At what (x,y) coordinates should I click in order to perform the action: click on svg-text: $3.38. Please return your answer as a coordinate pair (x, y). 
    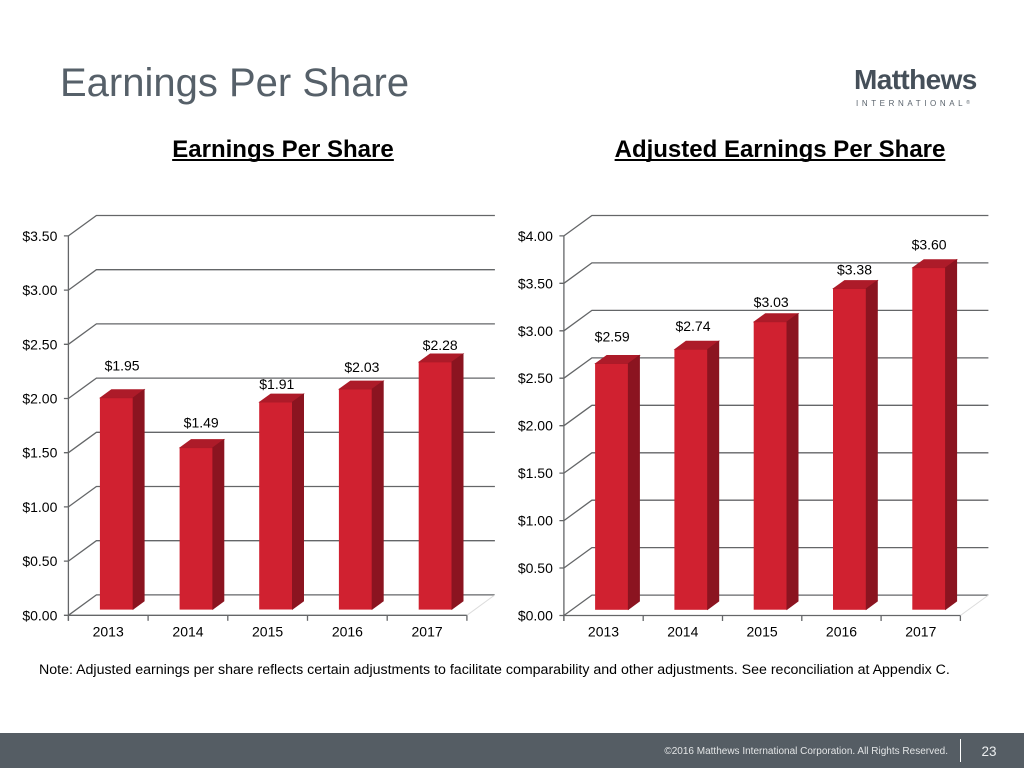
    Looking at the image, I should click on (854, 270).